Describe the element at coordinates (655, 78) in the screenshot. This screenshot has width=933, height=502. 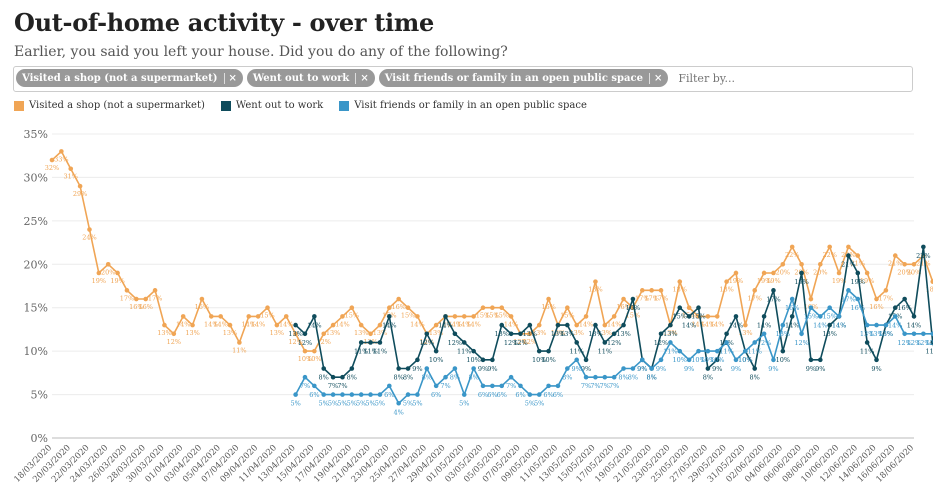
I see `remove-chip-friends-icon: ×` at that location.